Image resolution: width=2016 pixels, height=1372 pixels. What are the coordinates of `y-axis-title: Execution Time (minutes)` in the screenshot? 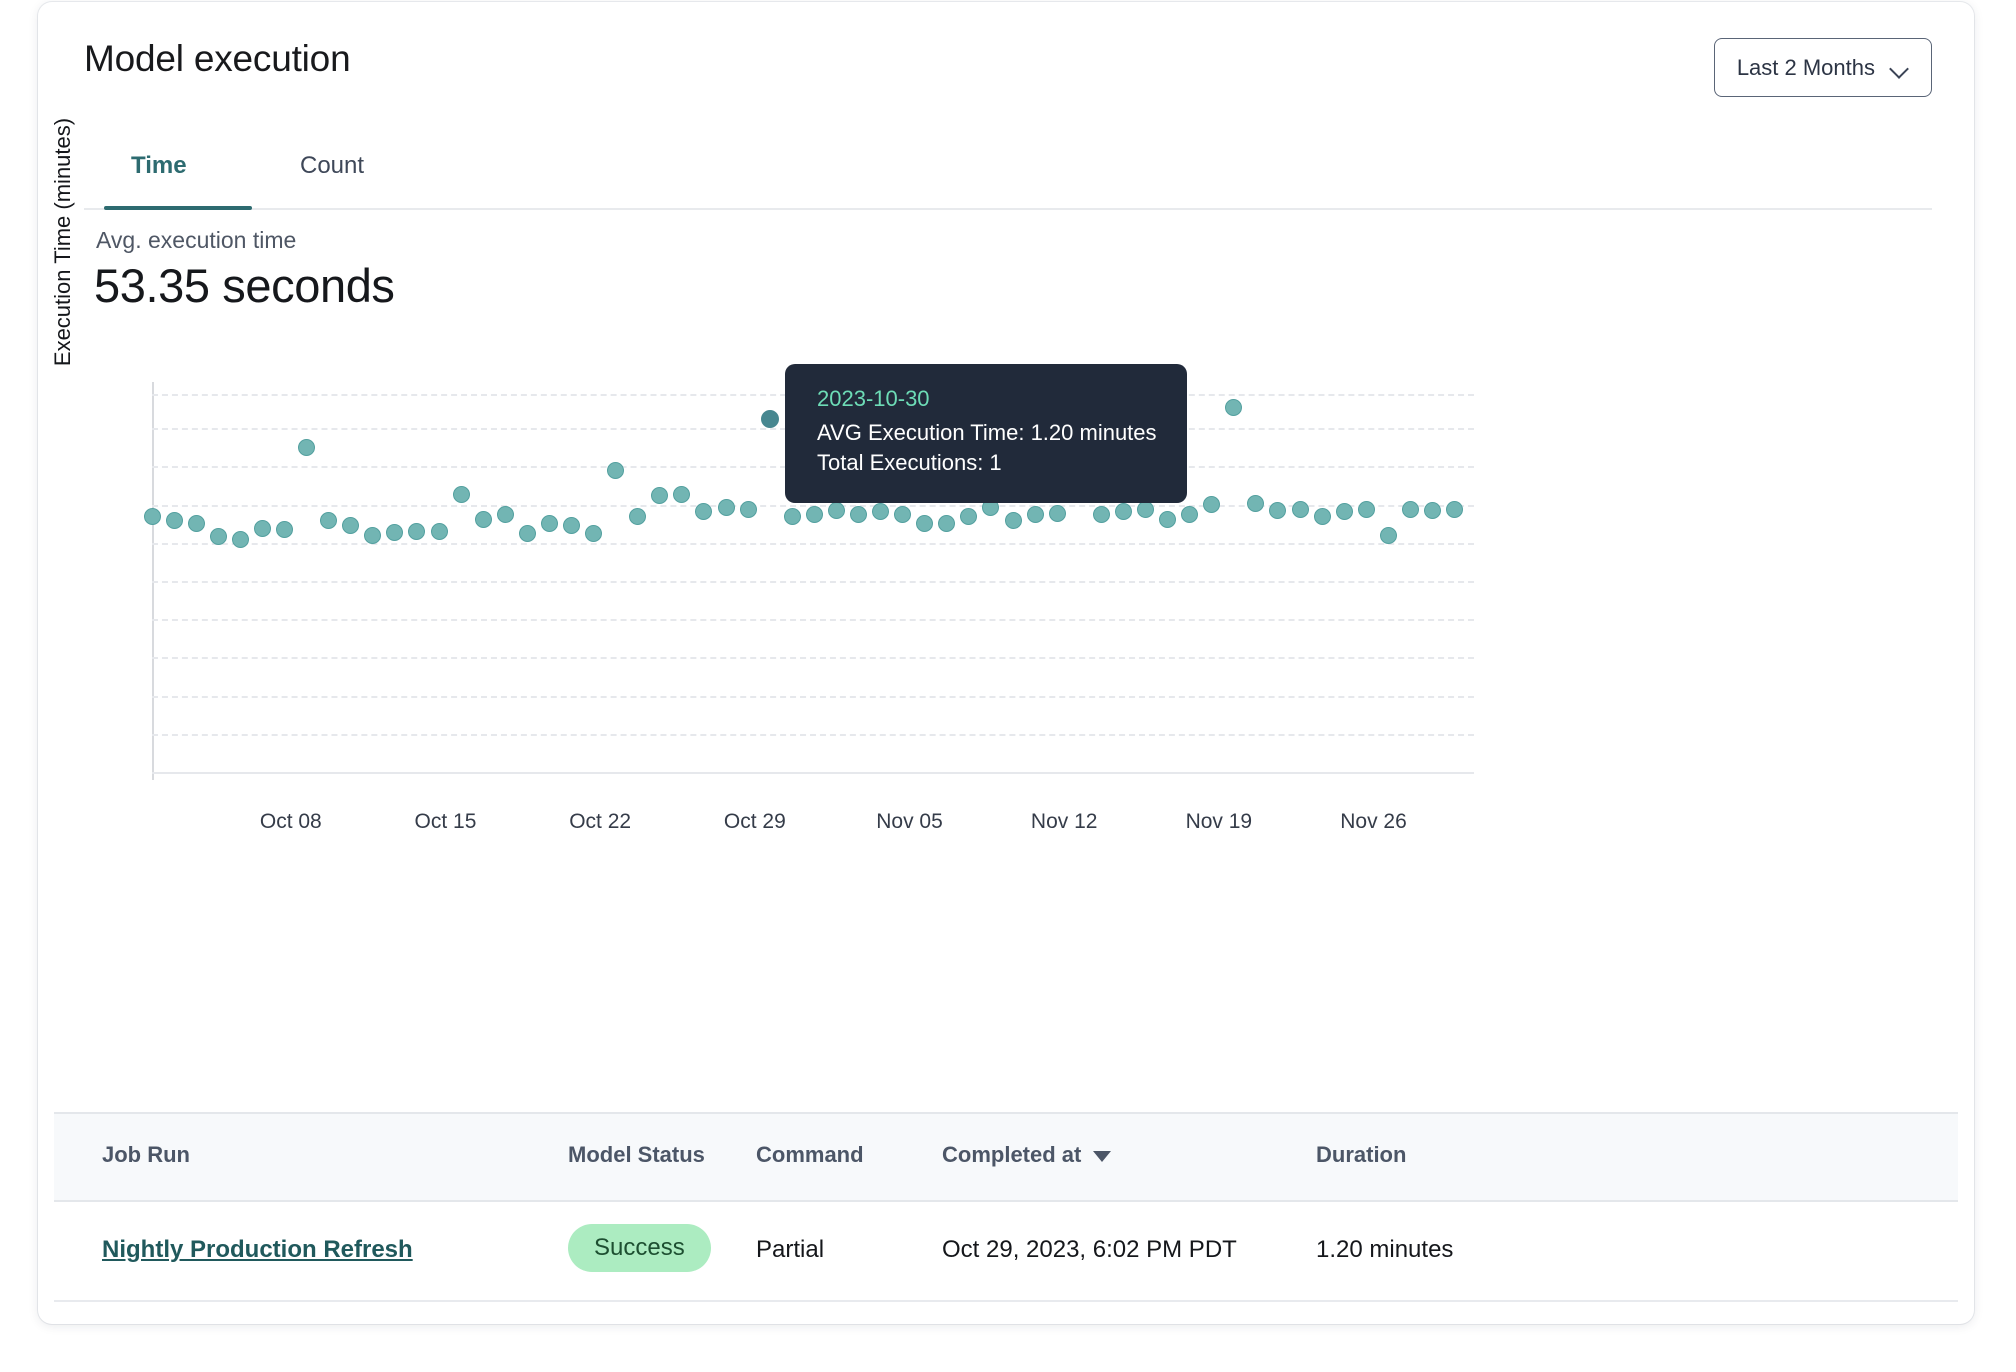 It's located at (62, 242).